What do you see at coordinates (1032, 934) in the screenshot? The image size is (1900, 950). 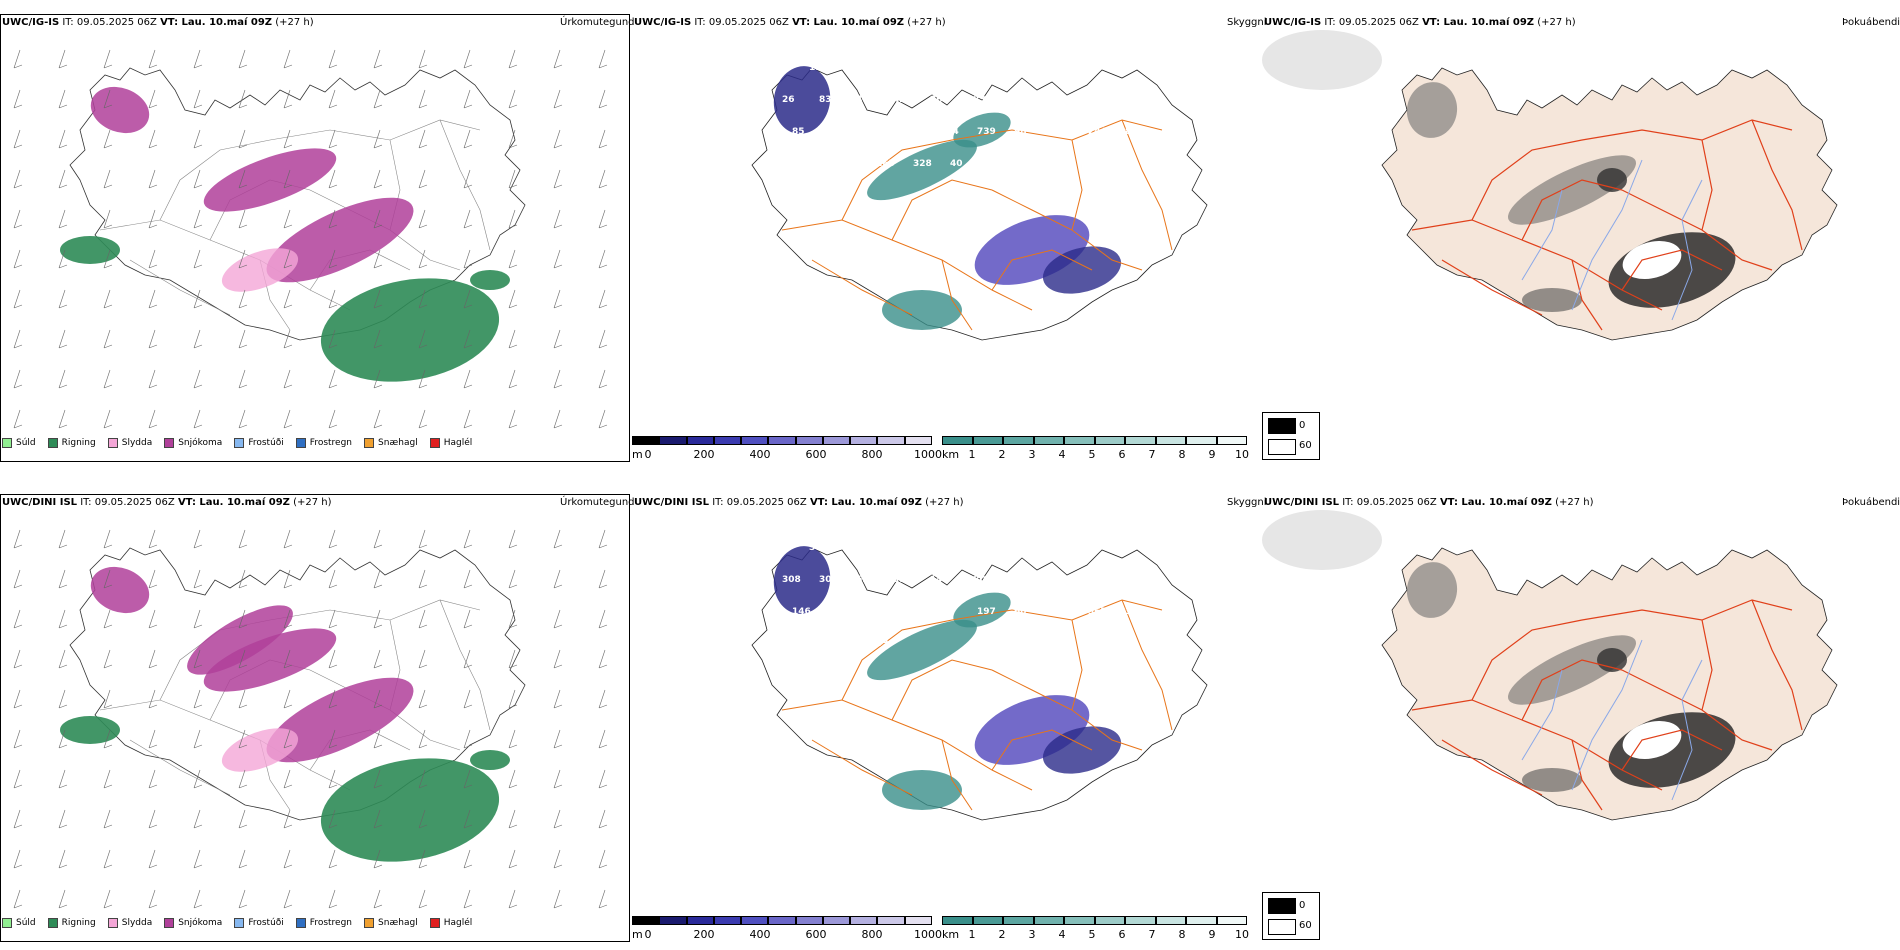 I see `colorbar-tick: 3` at bounding box center [1032, 934].